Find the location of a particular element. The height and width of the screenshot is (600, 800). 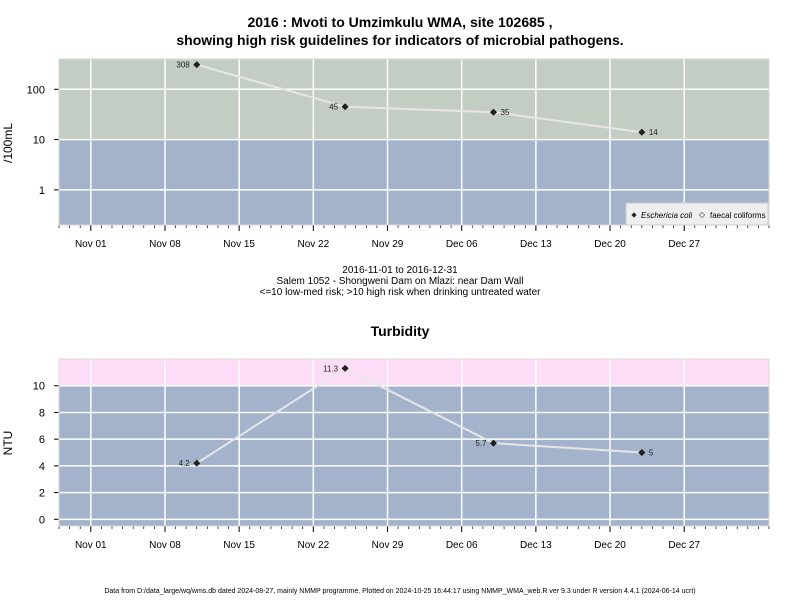

ecoli-y-tick-label-0: 1 is located at coordinates (42, 191).